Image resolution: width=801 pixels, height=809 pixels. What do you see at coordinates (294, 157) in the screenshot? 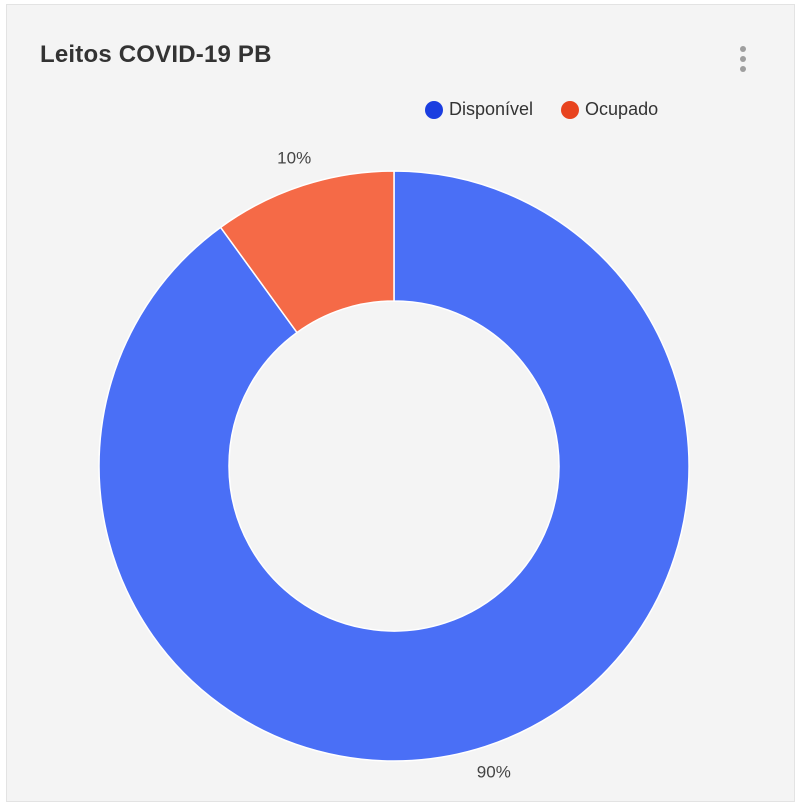
I see `slice-label-ocupado: 10%` at bounding box center [294, 157].